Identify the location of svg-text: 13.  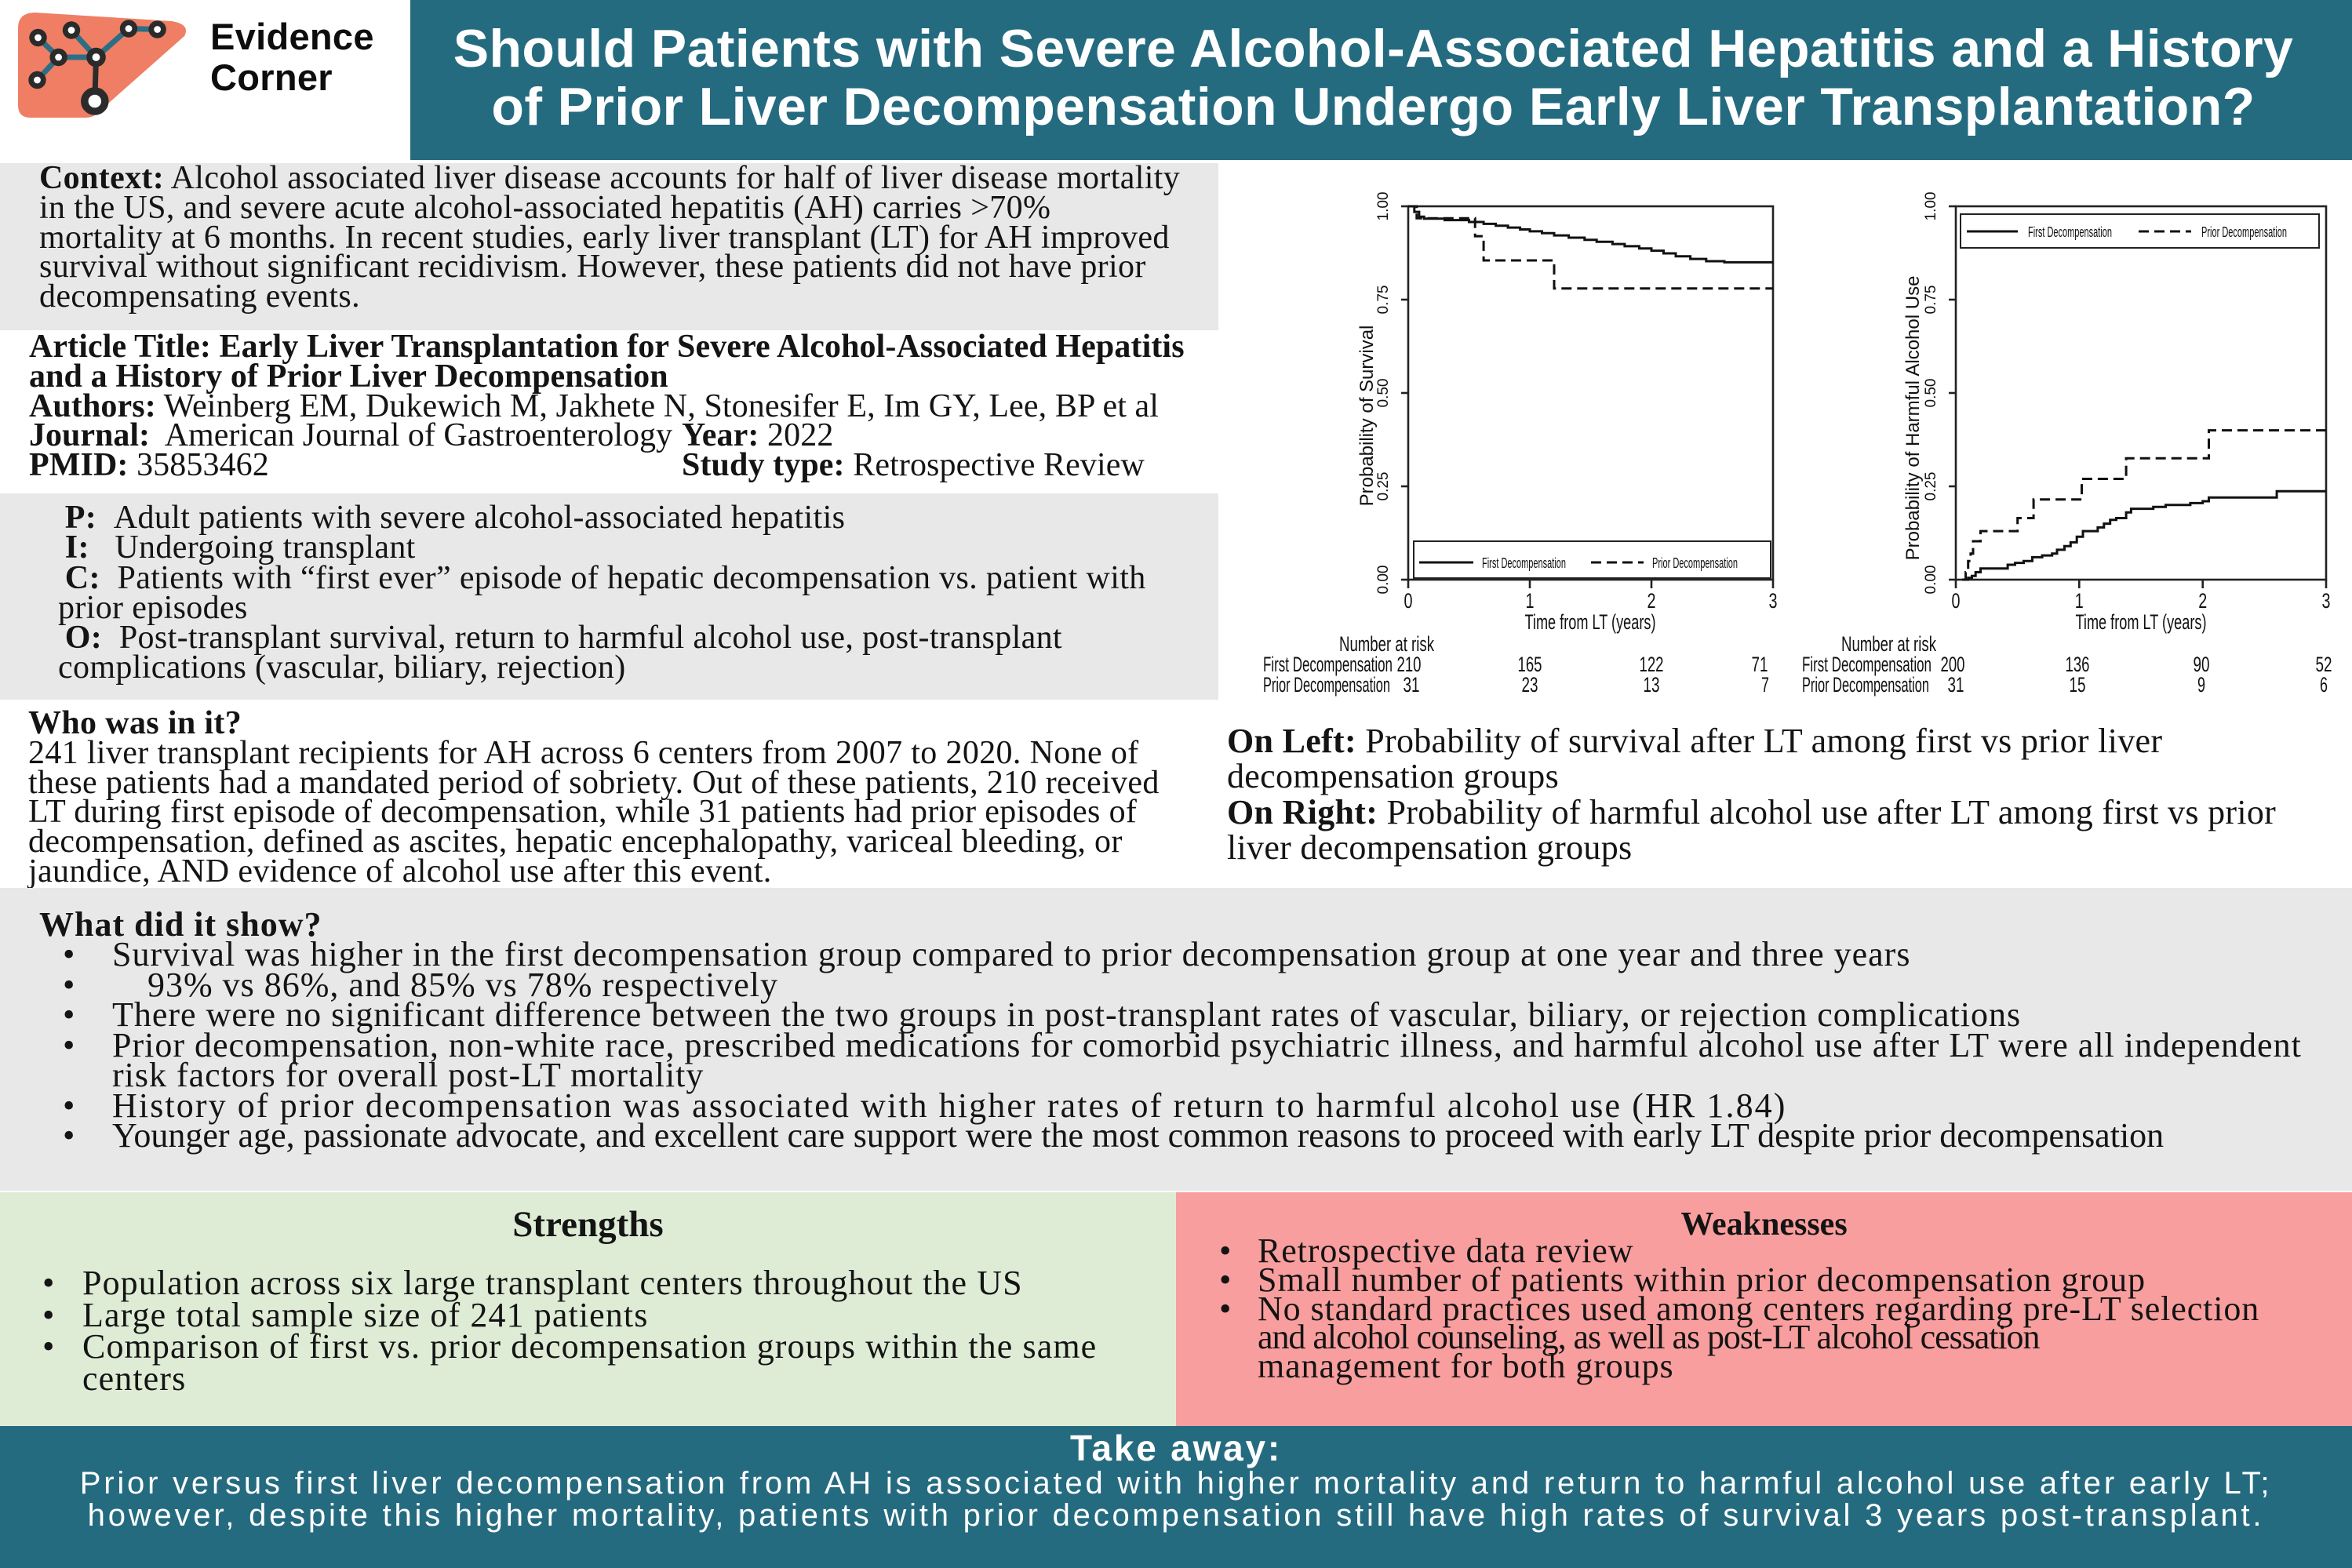
(1652, 685).